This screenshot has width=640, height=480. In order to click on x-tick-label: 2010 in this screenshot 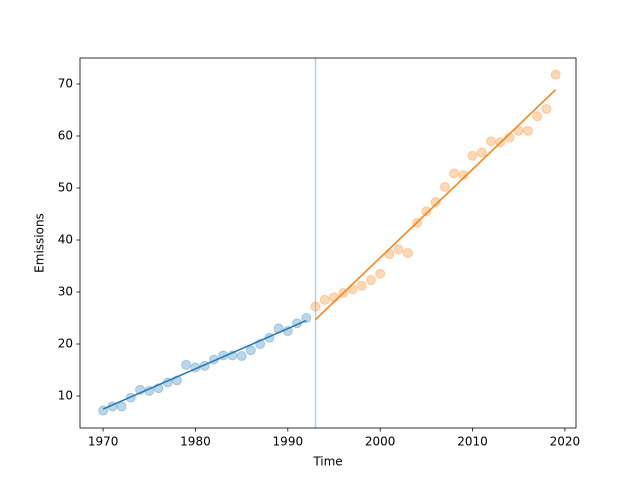, I will do `click(472, 442)`.